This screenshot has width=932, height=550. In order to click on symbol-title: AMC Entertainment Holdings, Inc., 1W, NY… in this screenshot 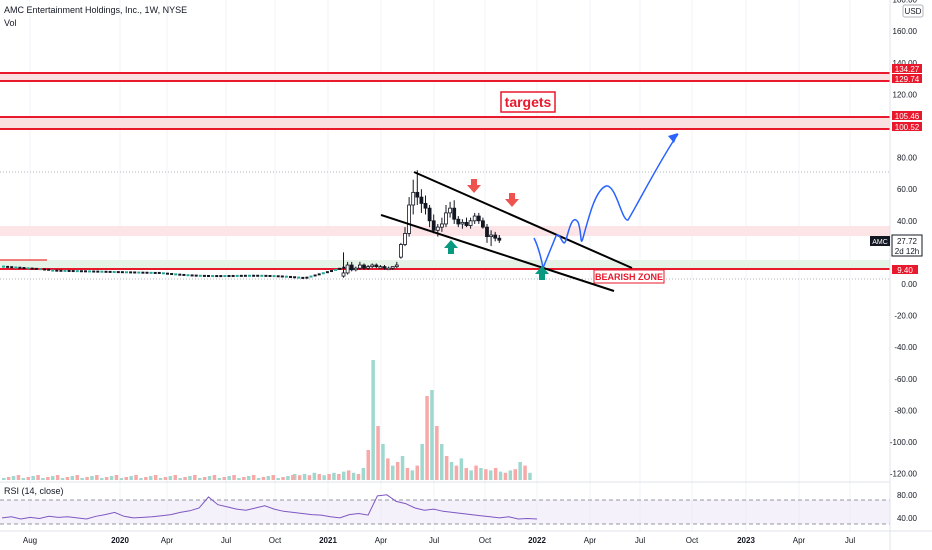, I will do `click(95, 10)`.